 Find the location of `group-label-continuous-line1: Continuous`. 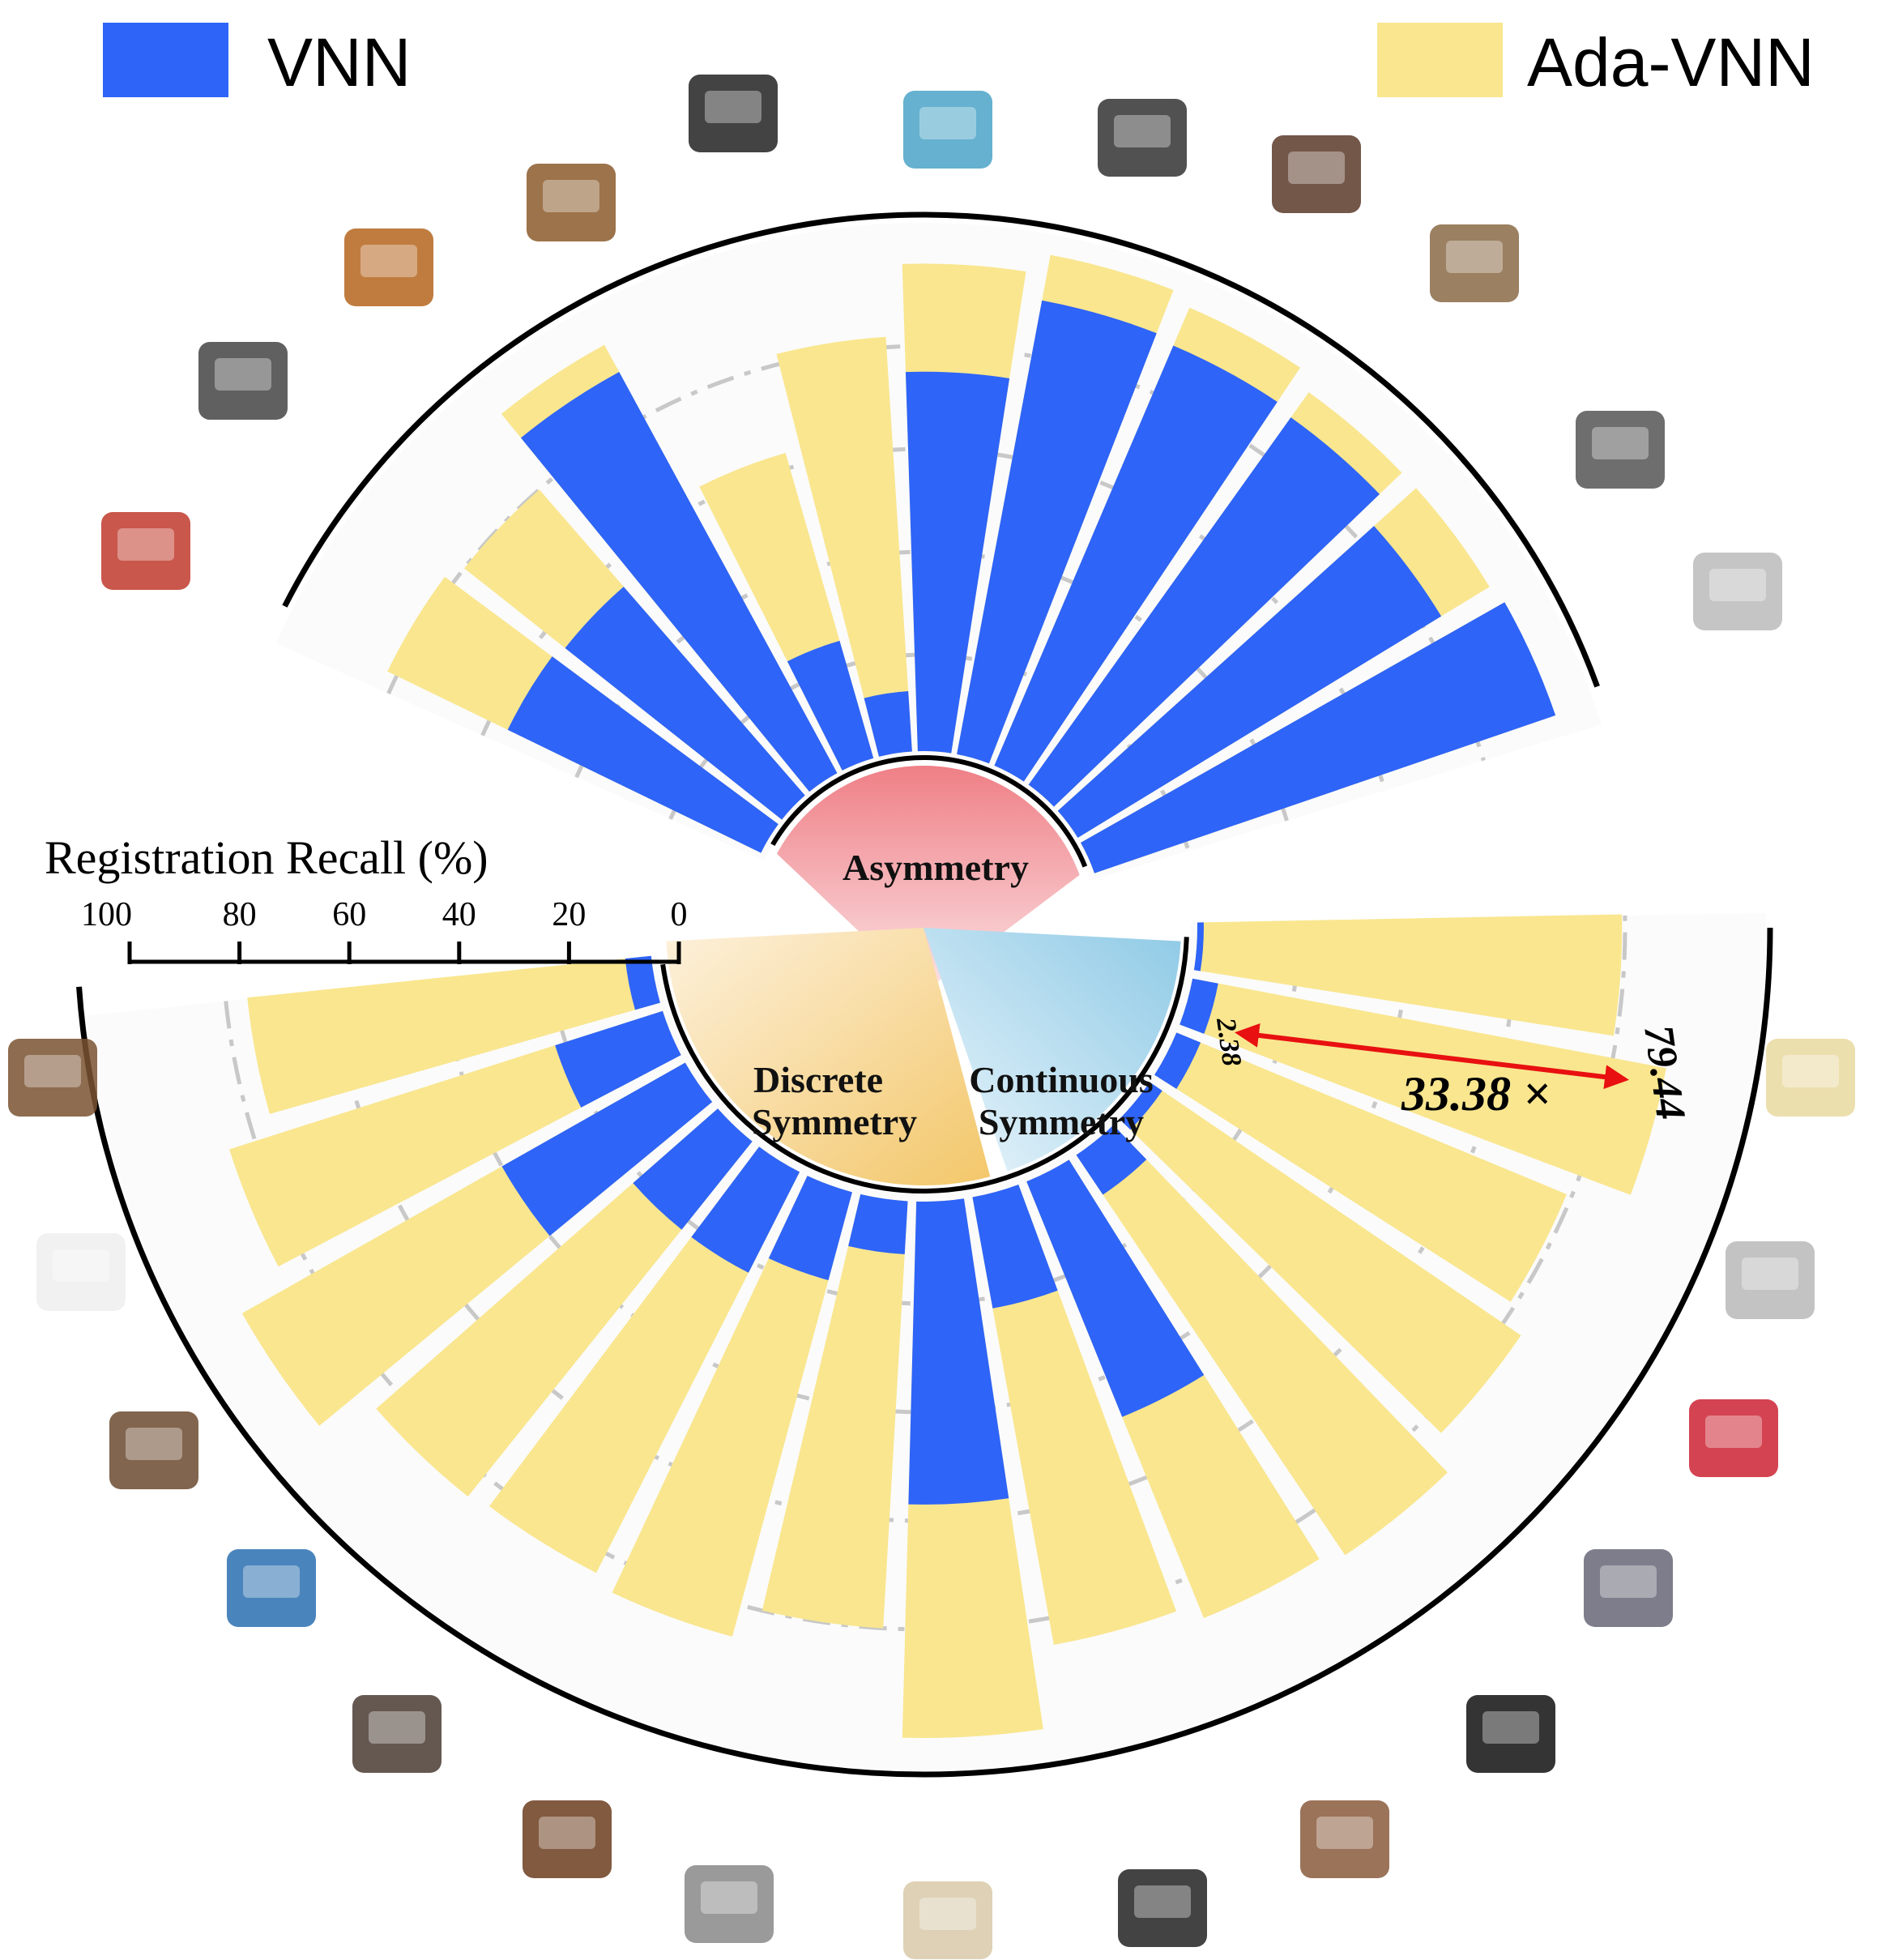

group-label-continuous-line1: Continuous is located at coordinates (1061, 1079).